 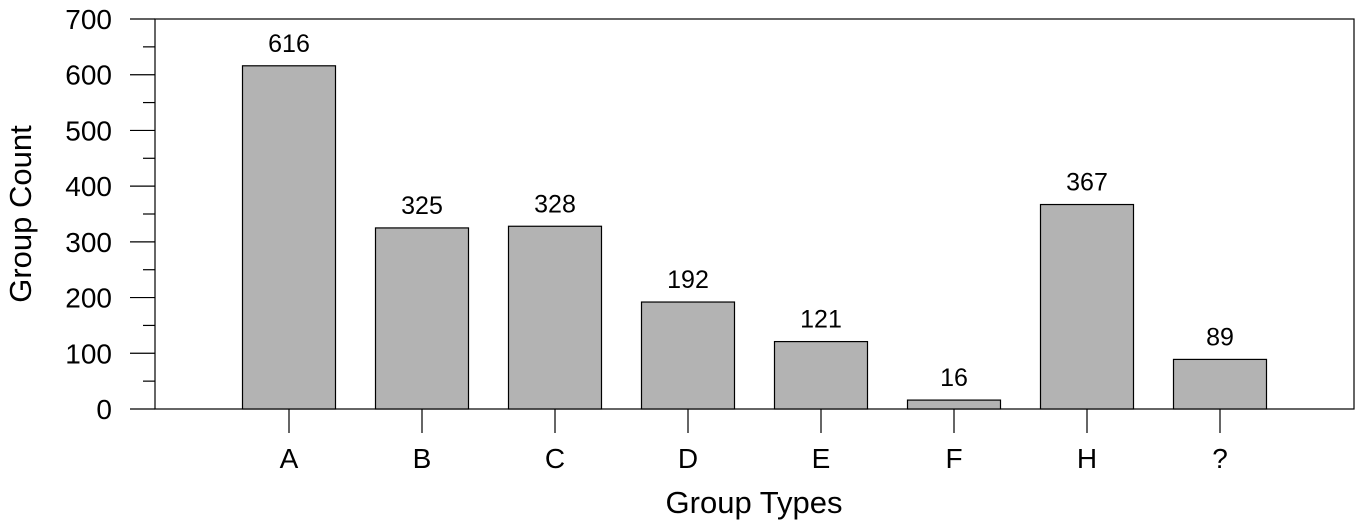 I want to click on bar-value-label: 367, so click(x=1087, y=183).